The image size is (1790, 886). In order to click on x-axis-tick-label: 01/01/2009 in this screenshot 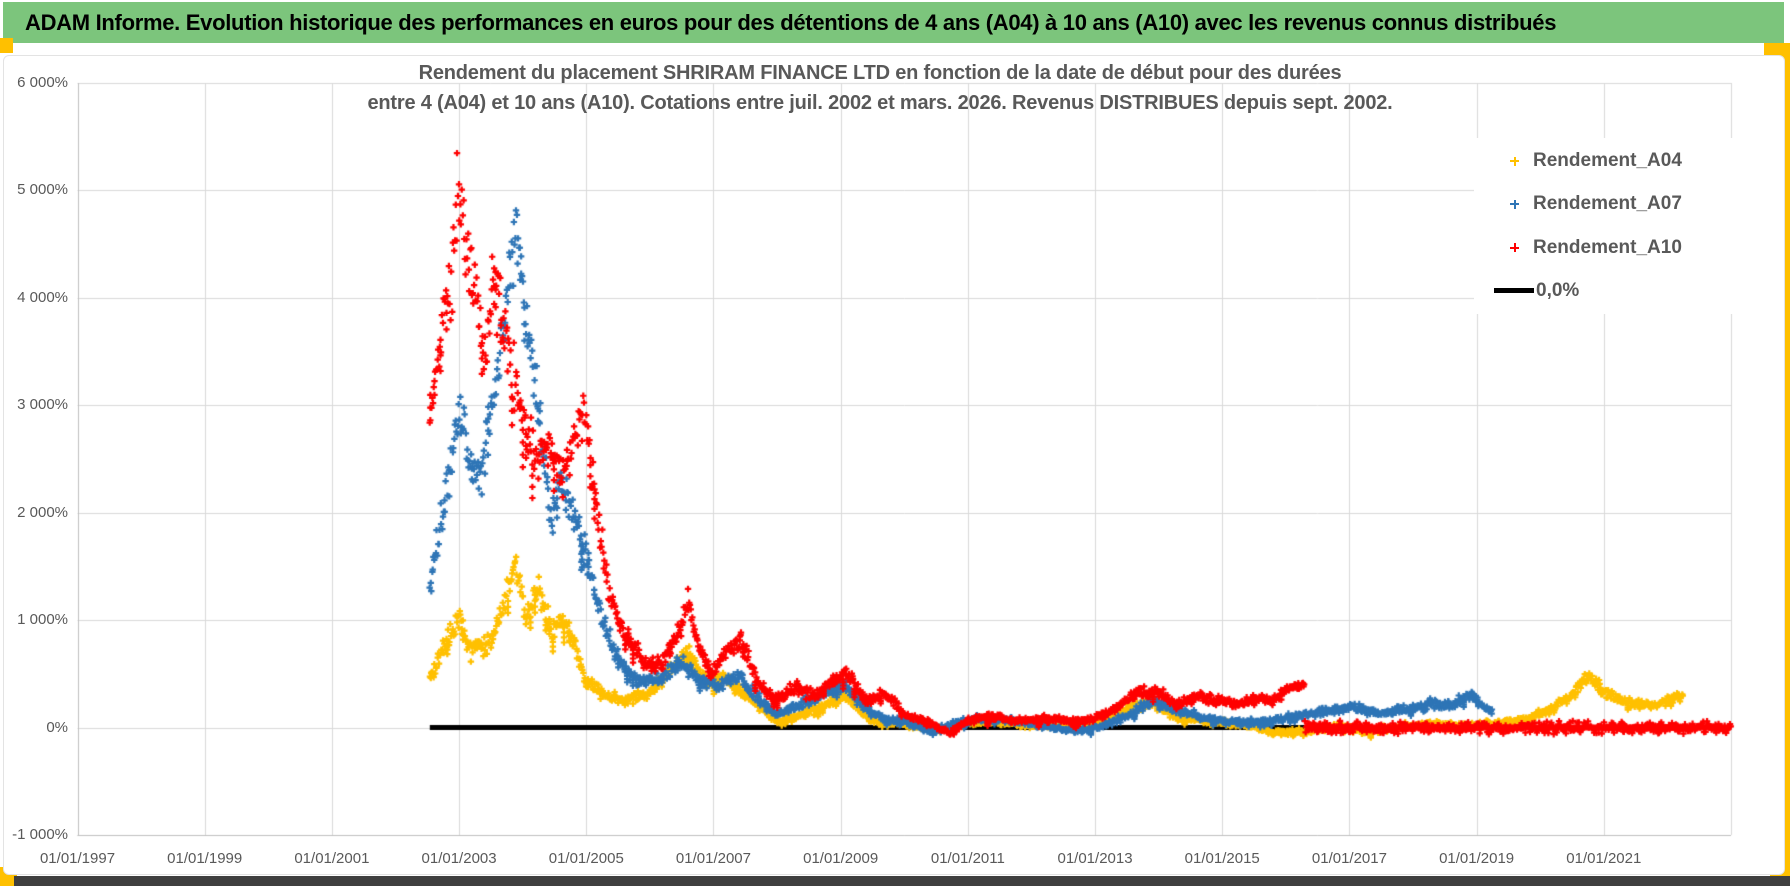, I will do `click(841, 858)`.